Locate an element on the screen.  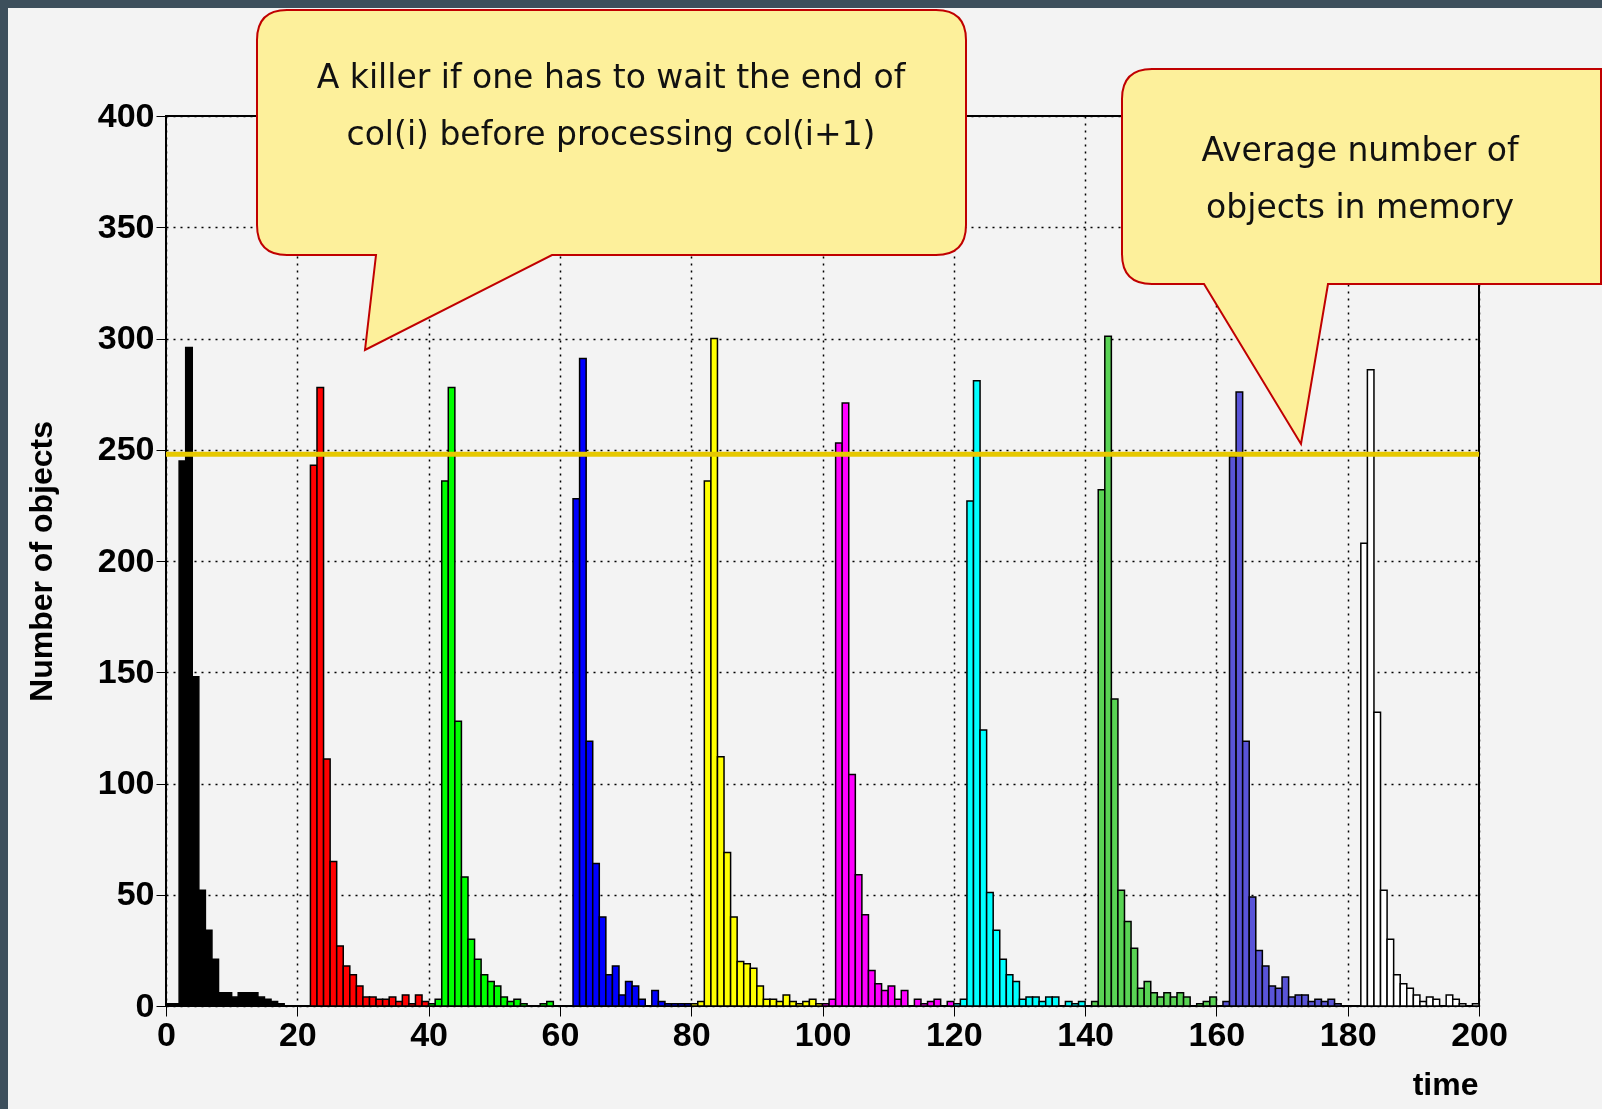
y-tick-label: 250 is located at coordinates (126, 448).